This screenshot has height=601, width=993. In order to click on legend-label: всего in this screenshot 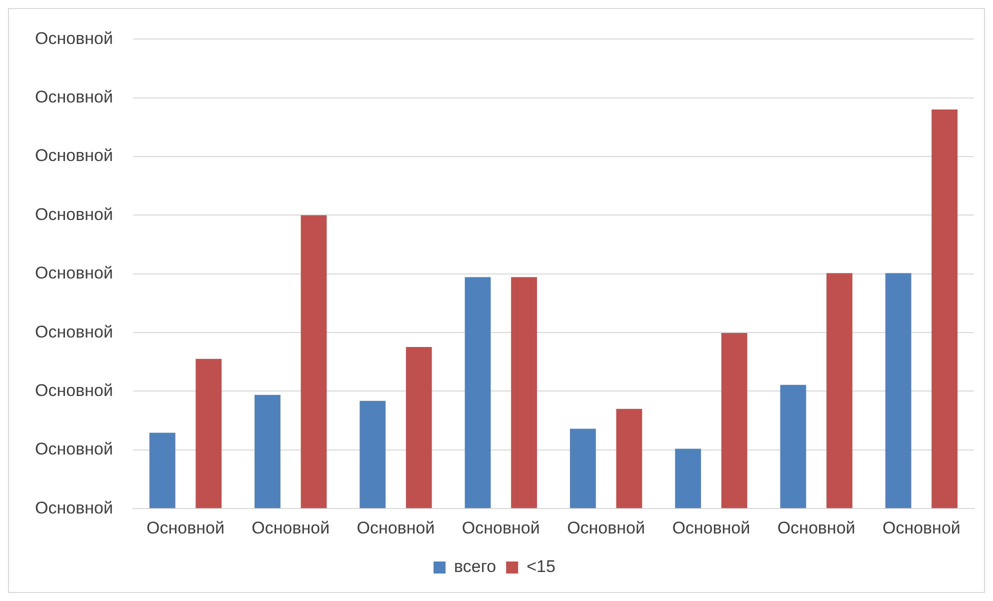, I will do `click(475, 566)`.